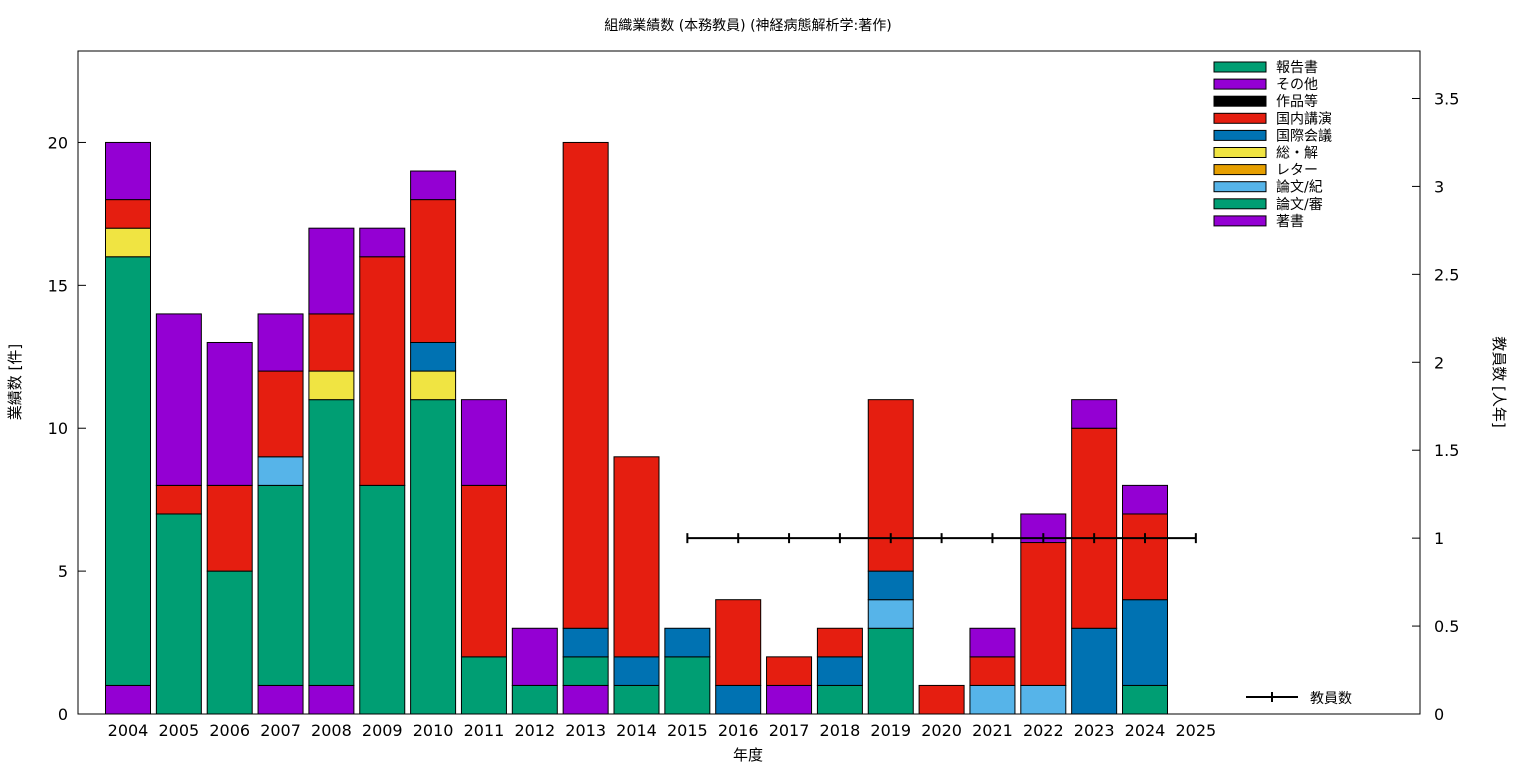 This screenshot has width=1536, height=768. What do you see at coordinates (1145, 730) in the screenshot?
I see `x-tick-label: 2024` at bounding box center [1145, 730].